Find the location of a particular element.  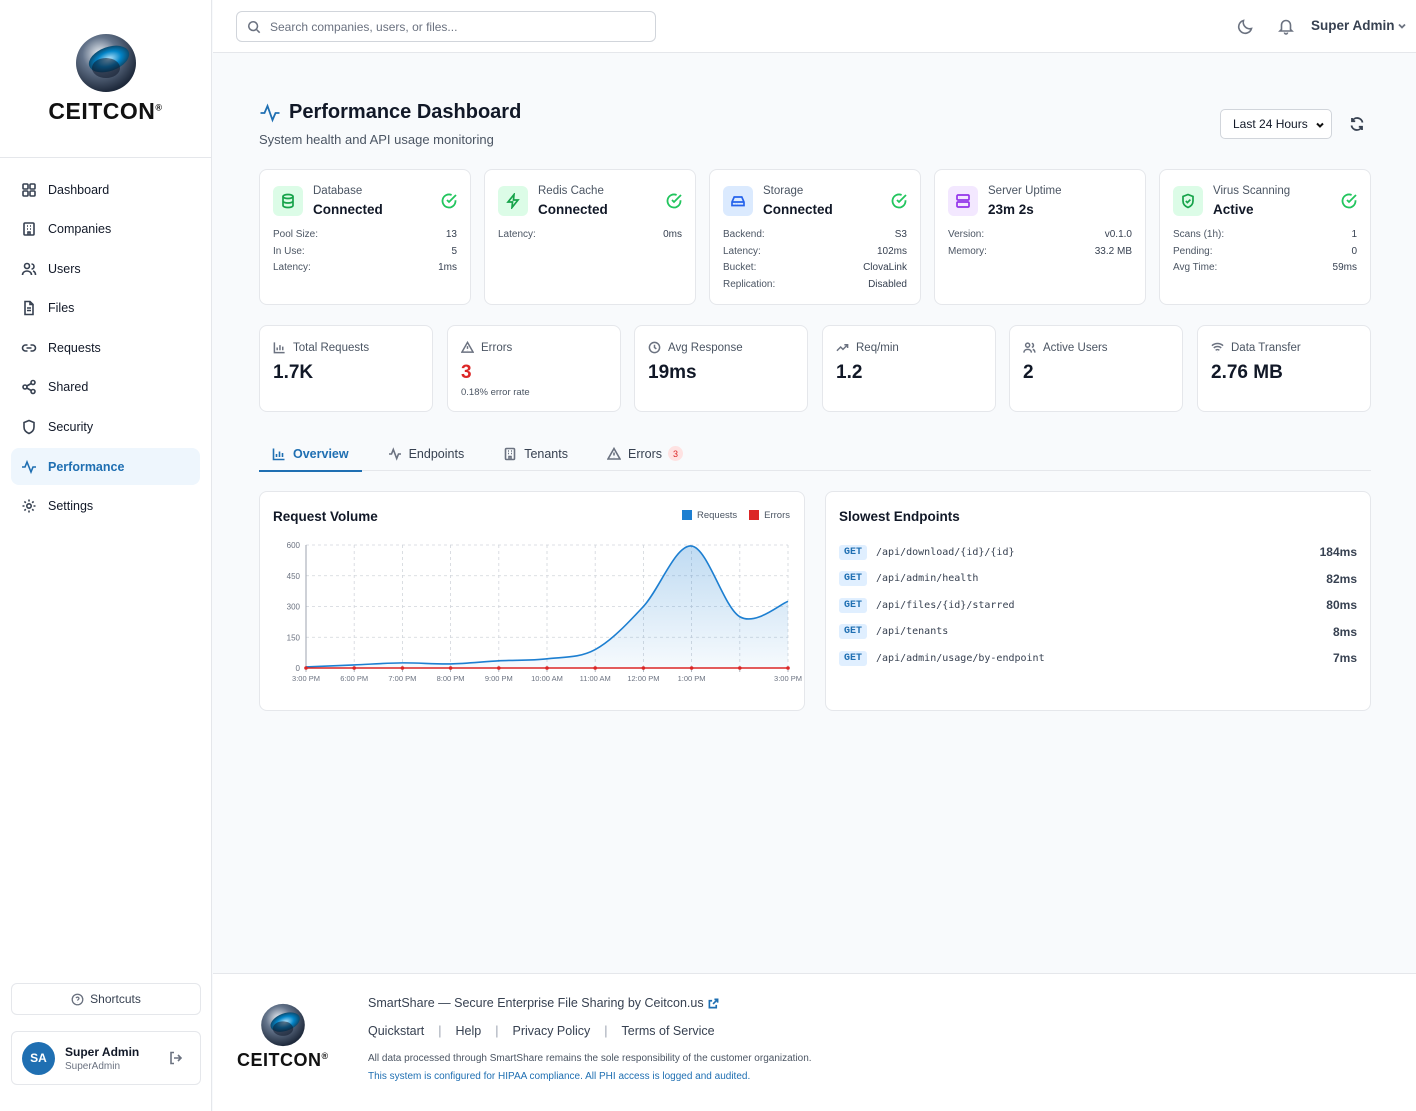

avatar: SA is located at coordinates (38, 1058).